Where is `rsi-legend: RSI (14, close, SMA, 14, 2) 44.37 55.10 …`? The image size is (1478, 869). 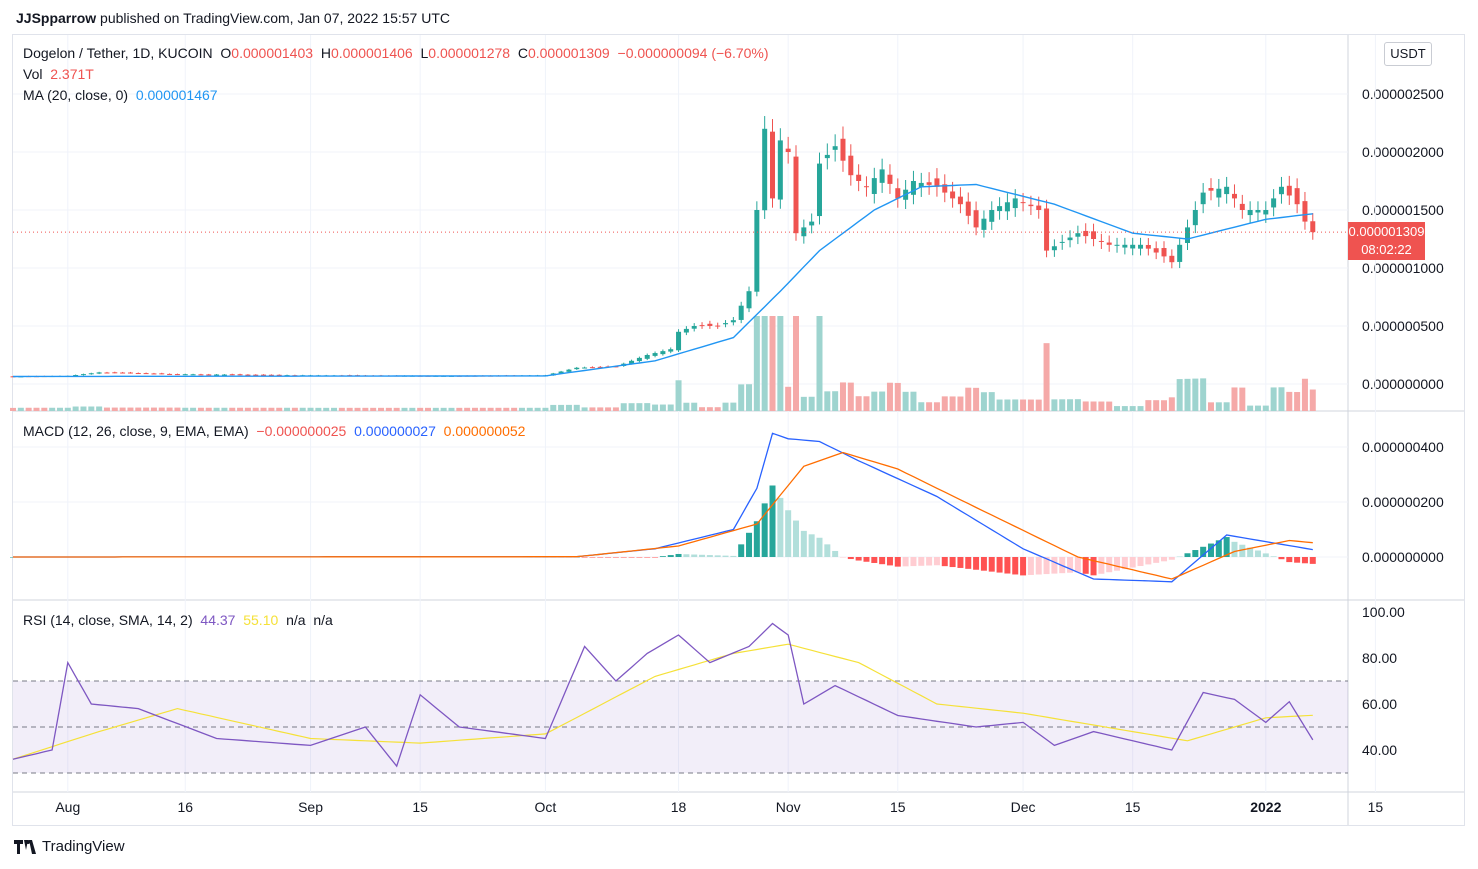 rsi-legend: RSI (14, close, SMA, 14, 2) 44.37 55.10 … is located at coordinates (178, 620).